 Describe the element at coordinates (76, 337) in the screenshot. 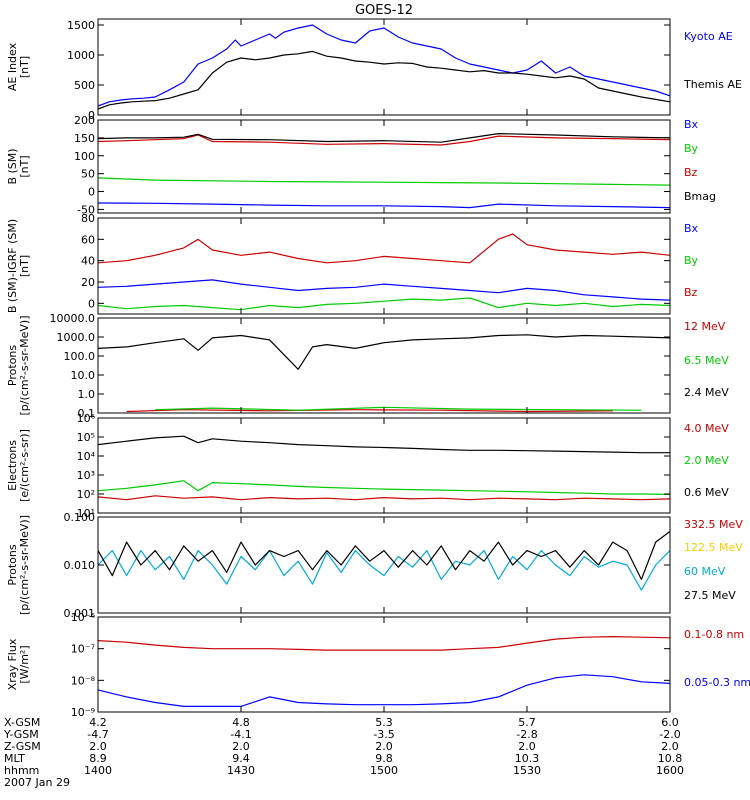

I see `y-tick-label: 1000.0` at that location.